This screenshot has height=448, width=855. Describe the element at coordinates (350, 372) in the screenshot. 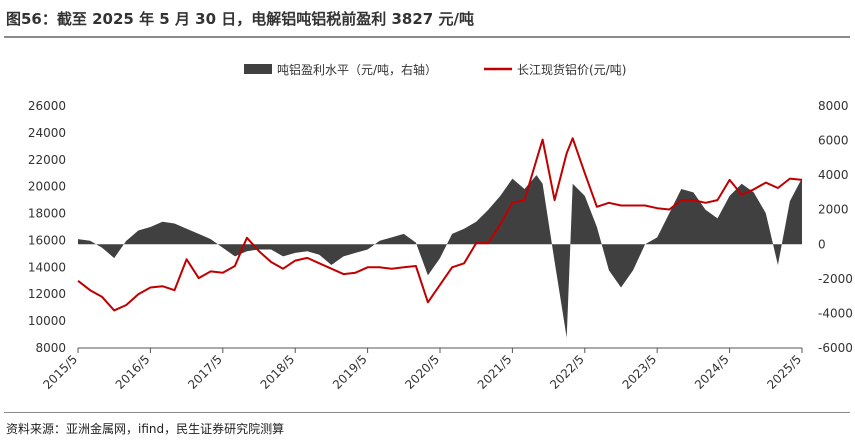

I see `x-tick-label: 2019/5` at that location.